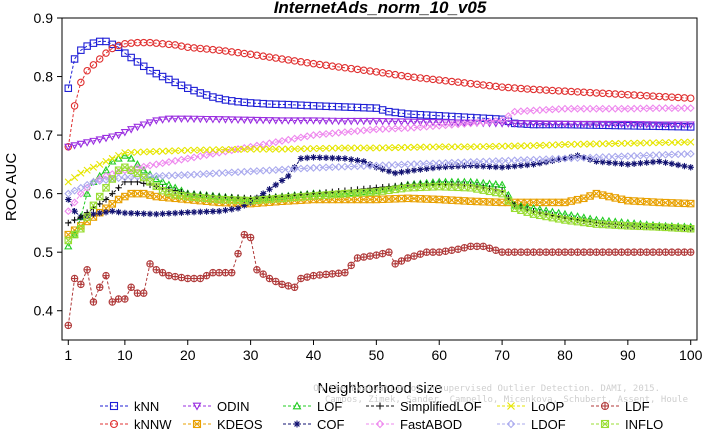  Describe the element at coordinates (531, 424) in the screenshot. I see `legend-item-ldof: LDOF` at that location.